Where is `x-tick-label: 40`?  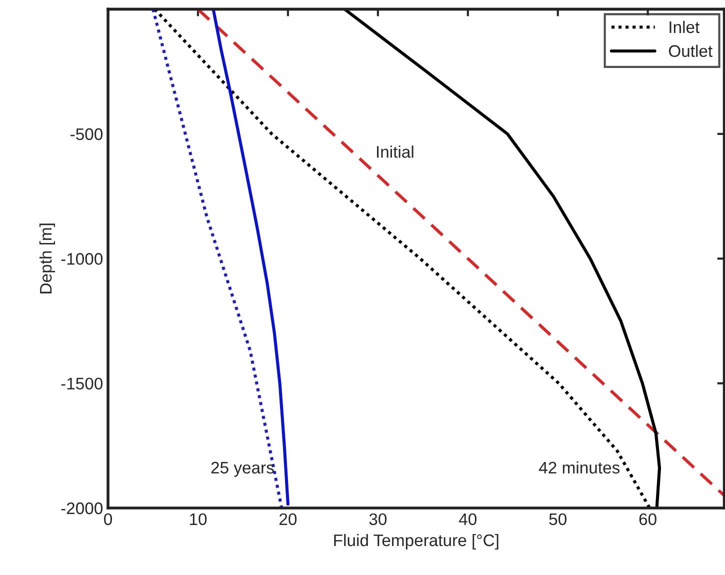
x-tick-label: 40 is located at coordinates (467, 519).